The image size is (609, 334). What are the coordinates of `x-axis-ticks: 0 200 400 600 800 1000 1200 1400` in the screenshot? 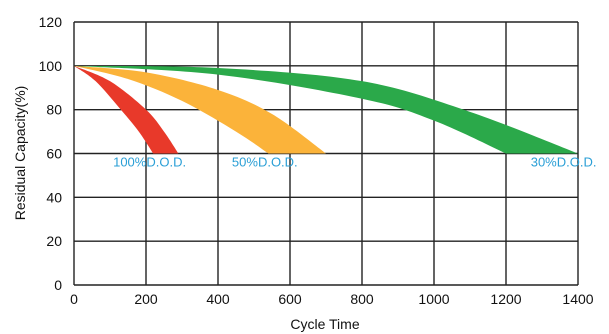 It's located at (332, 299).